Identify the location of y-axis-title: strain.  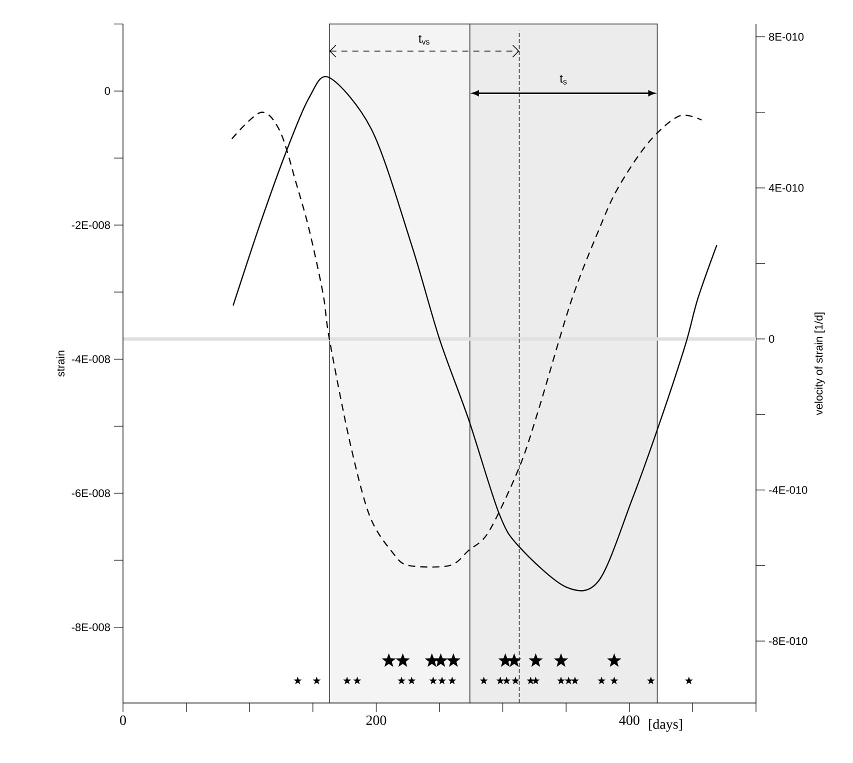
(60, 363).